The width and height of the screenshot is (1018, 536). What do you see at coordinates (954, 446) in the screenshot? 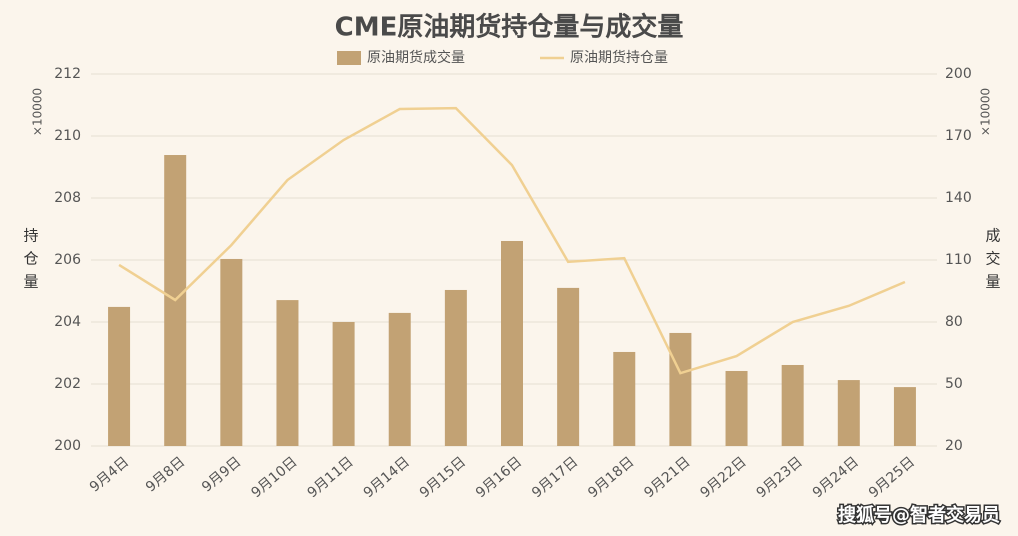
I see `y2-tick-label: 20` at bounding box center [954, 446].